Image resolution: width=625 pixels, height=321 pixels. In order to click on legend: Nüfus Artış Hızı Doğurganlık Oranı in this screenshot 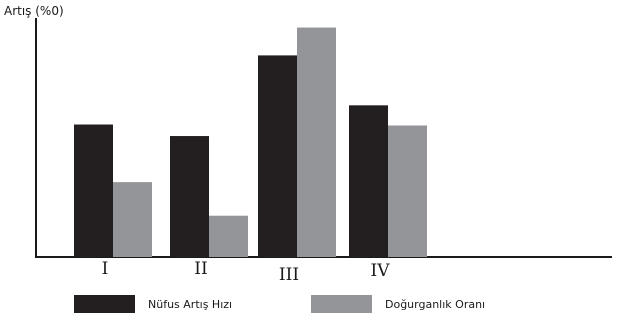, I will do `click(279, 304)`.